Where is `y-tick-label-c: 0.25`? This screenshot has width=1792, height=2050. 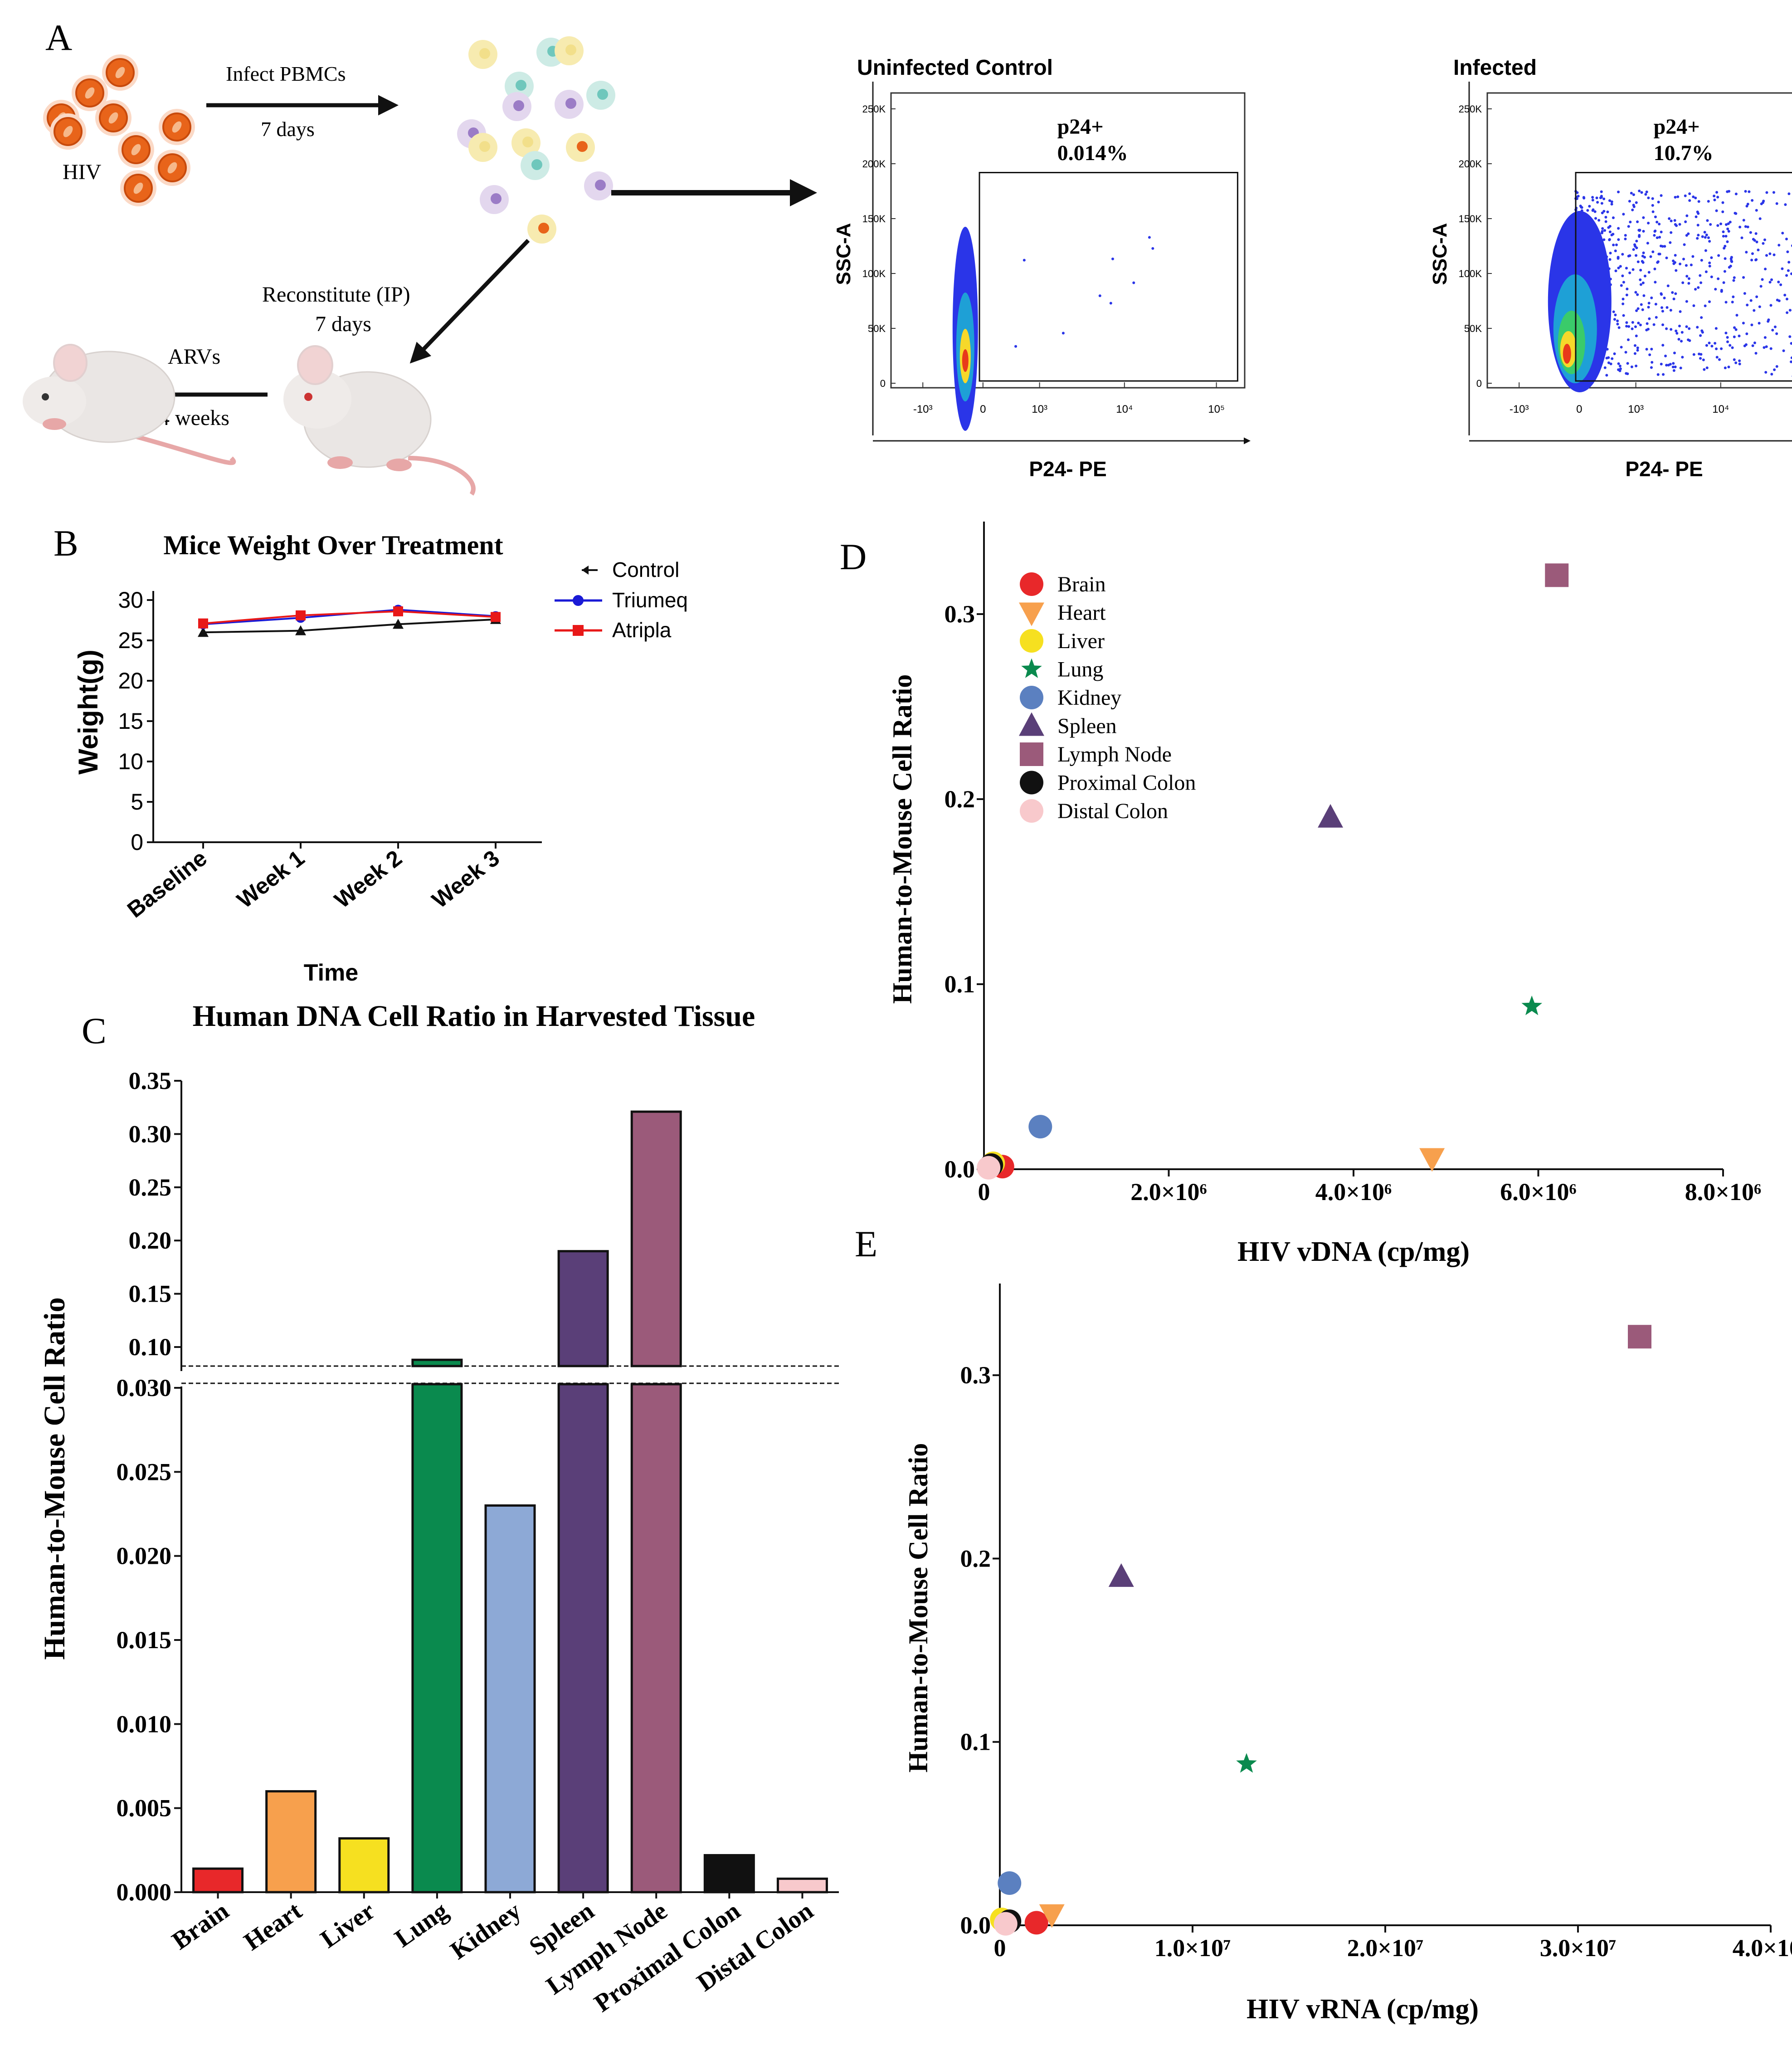 y-tick-label-c: 0.25 is located at coordinates (150, 1187).